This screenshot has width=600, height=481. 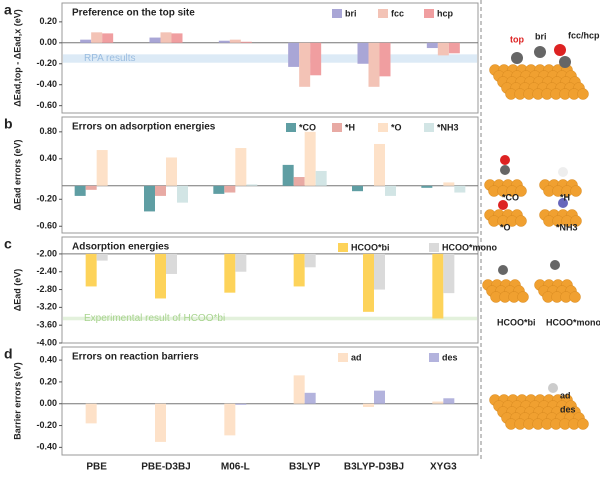 What do you see at coordinates (46, 289) in the screenshot?
I see `y-tick-label: -2.80` at bounding box center [46, 289].